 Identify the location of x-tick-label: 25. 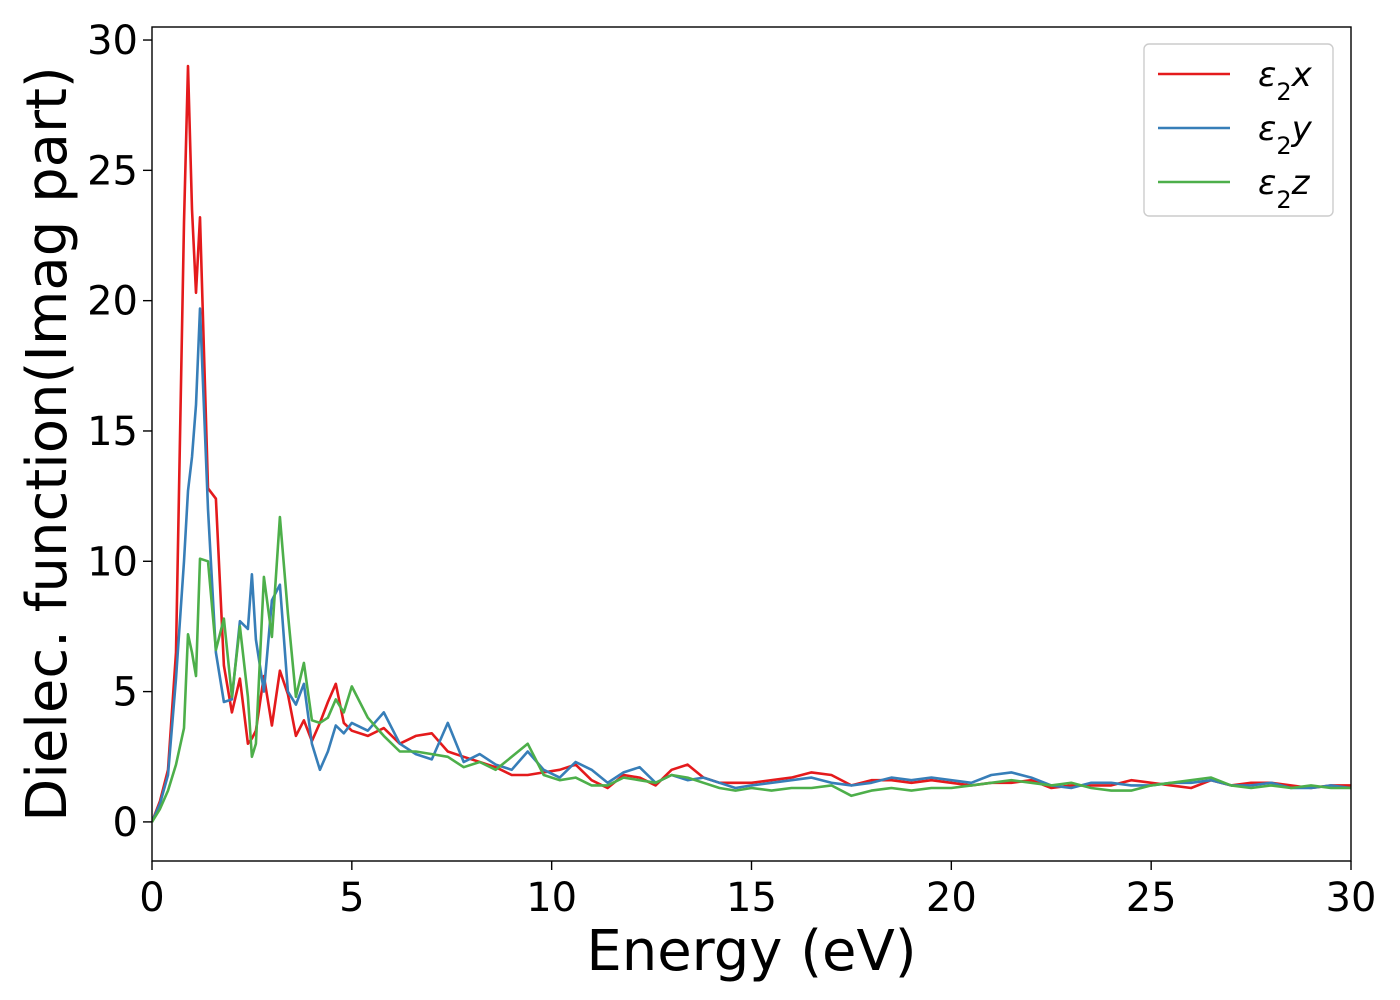
(1151, 898).